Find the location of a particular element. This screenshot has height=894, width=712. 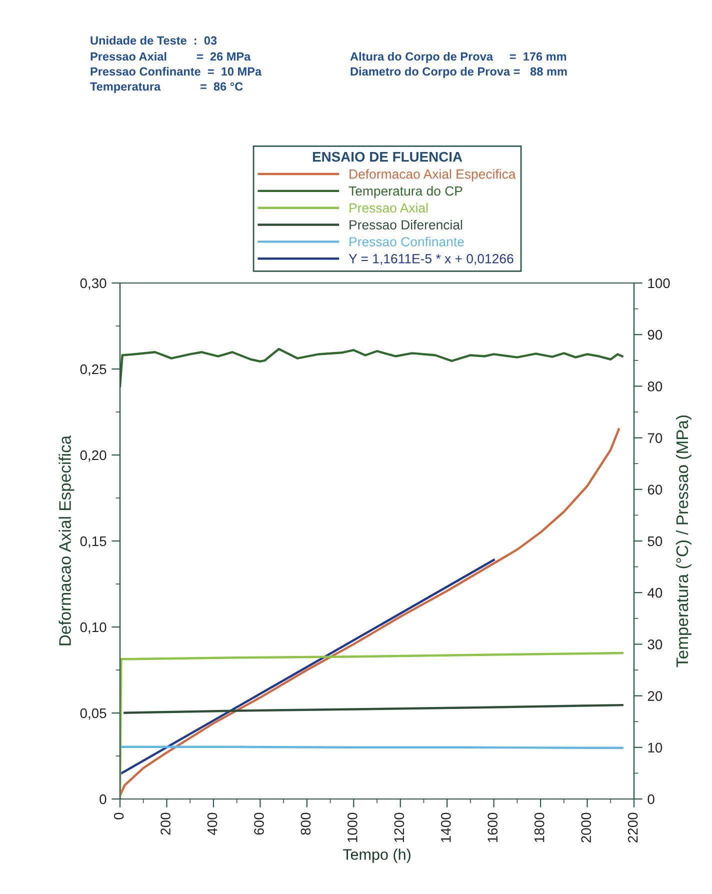

y2-tick-label: 90 is located at coordinates (655, 335).